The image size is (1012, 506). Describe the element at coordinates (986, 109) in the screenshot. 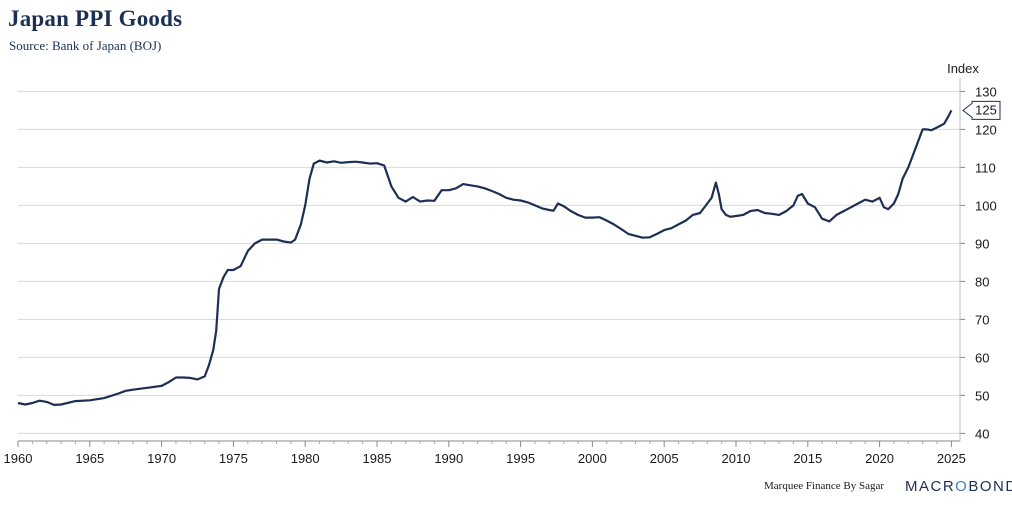

I see `last-value-text: 125` at that location.